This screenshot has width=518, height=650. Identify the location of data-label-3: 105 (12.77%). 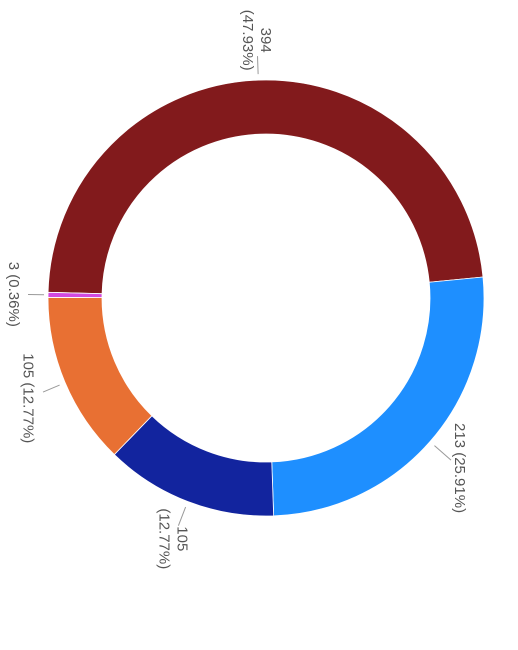
(27, 398).